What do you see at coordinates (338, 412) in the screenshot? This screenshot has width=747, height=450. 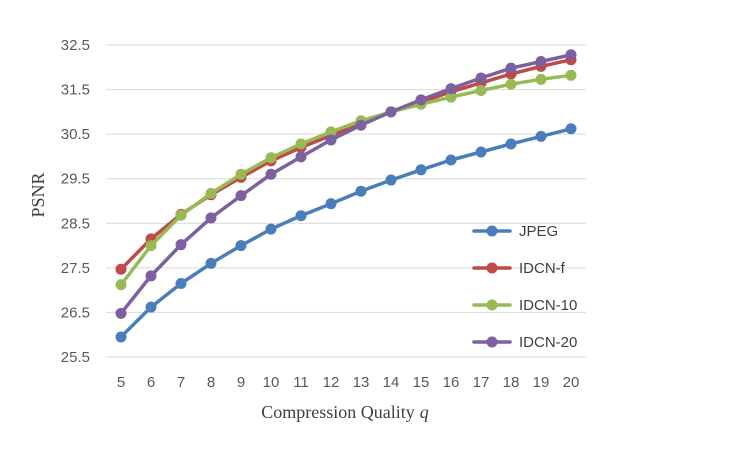 I see `x-axis-title-text: Compression Quality` at bounding box center [338, 412].